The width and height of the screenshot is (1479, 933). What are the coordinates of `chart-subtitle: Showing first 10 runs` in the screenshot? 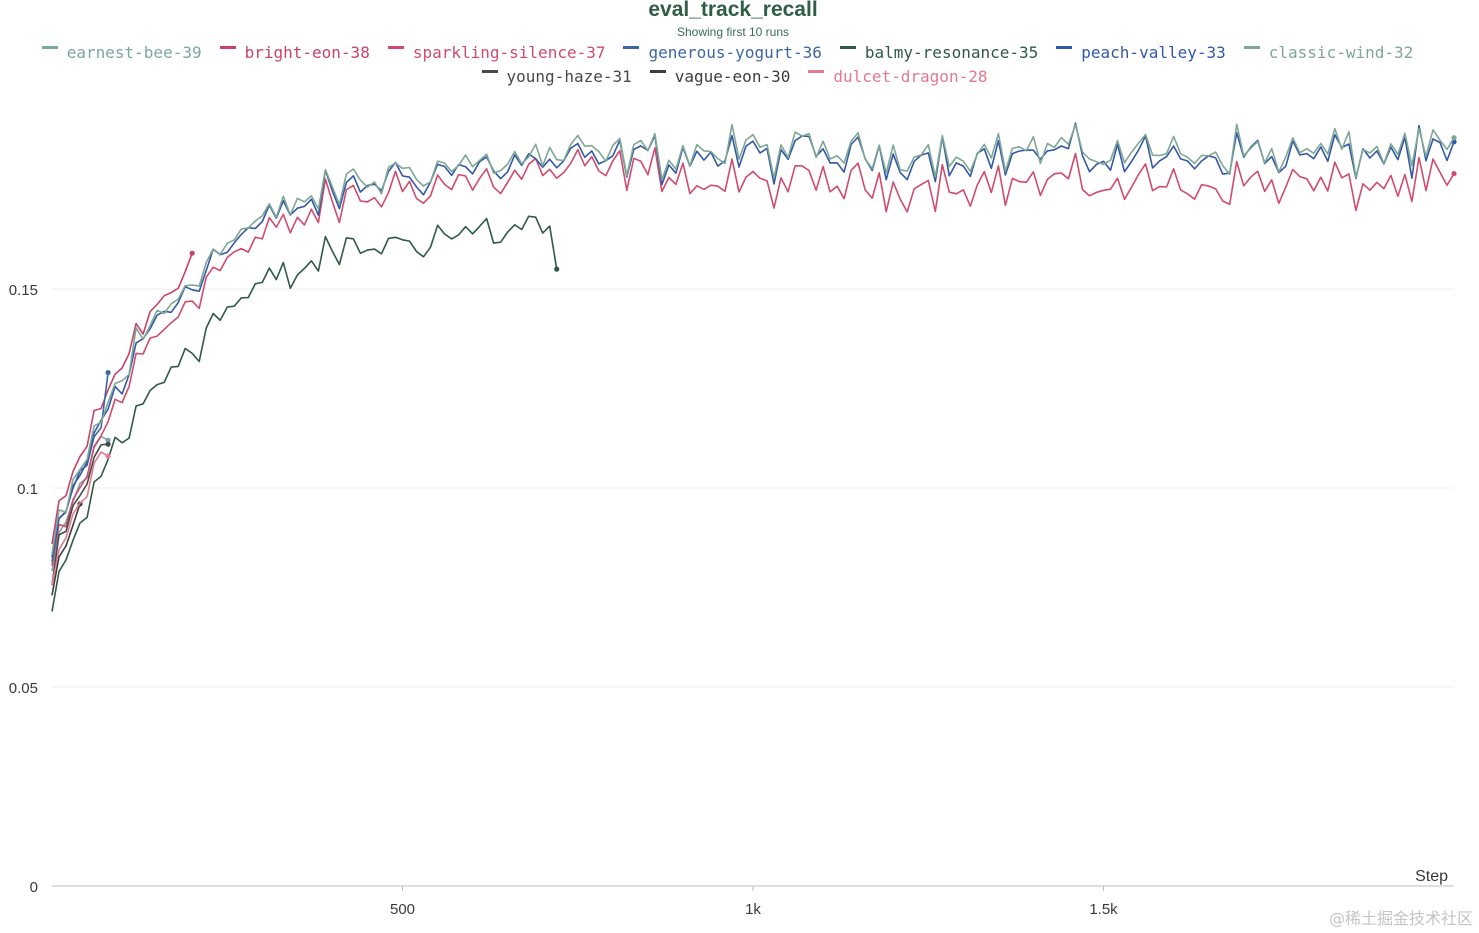 It's located at (733, 32).